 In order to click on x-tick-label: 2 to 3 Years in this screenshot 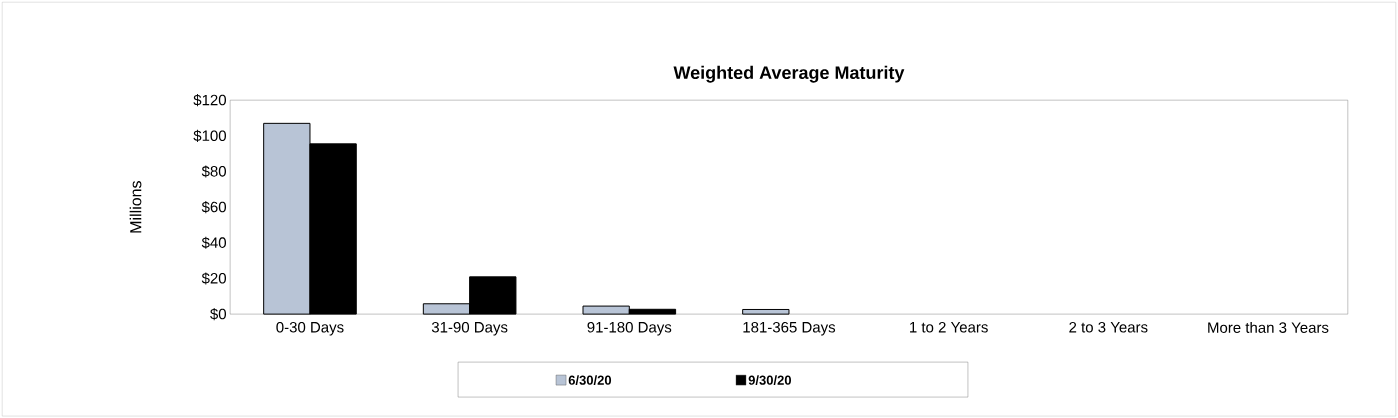, I will do `click(1108, 327)`.